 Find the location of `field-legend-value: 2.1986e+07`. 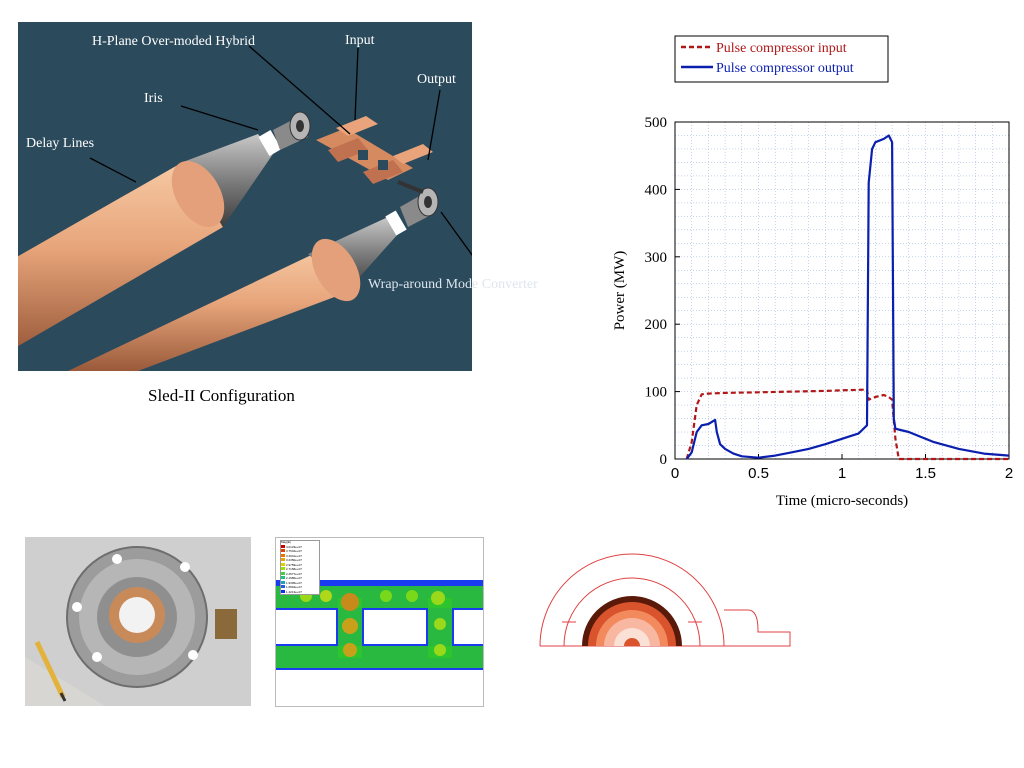

field-legend-value: 2.1986e+07 is located at coordinates (294, 578).